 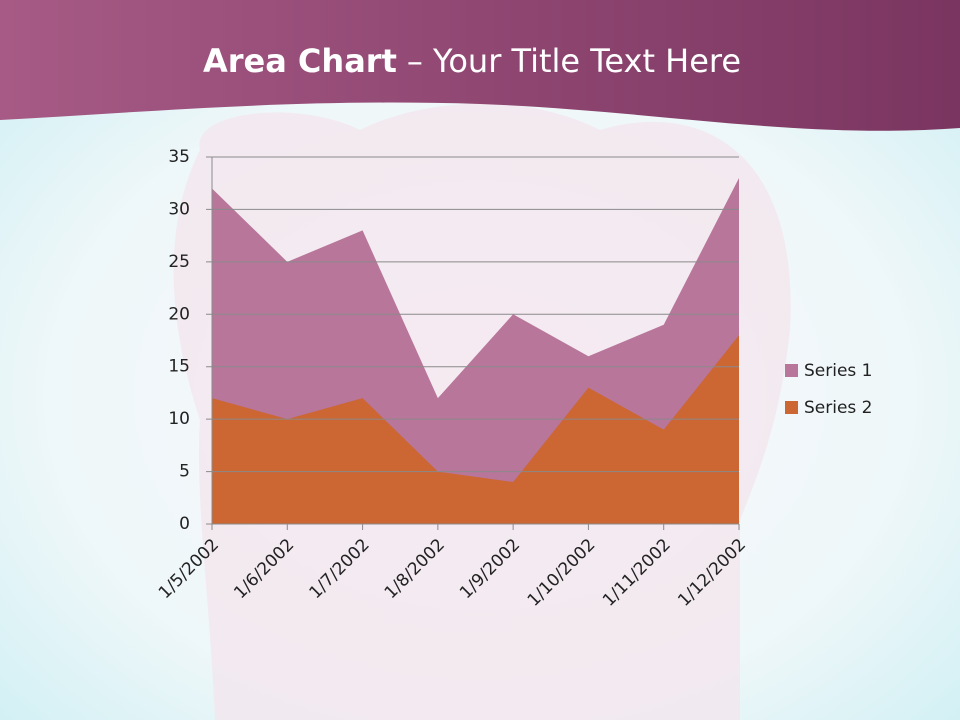 I want to click on legend-label: Series 1, so click(x=838, y=371).